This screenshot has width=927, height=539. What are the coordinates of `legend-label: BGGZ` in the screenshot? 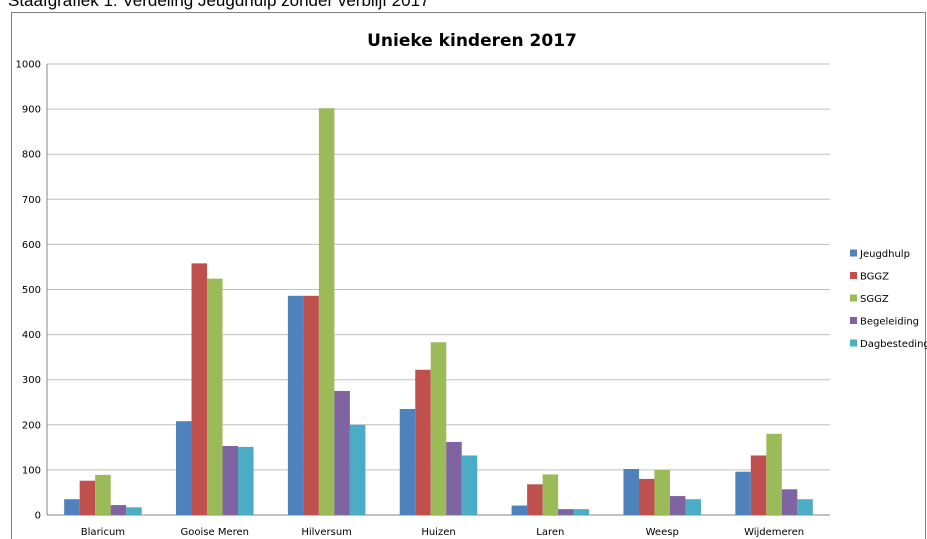 It's located at (874, 277).